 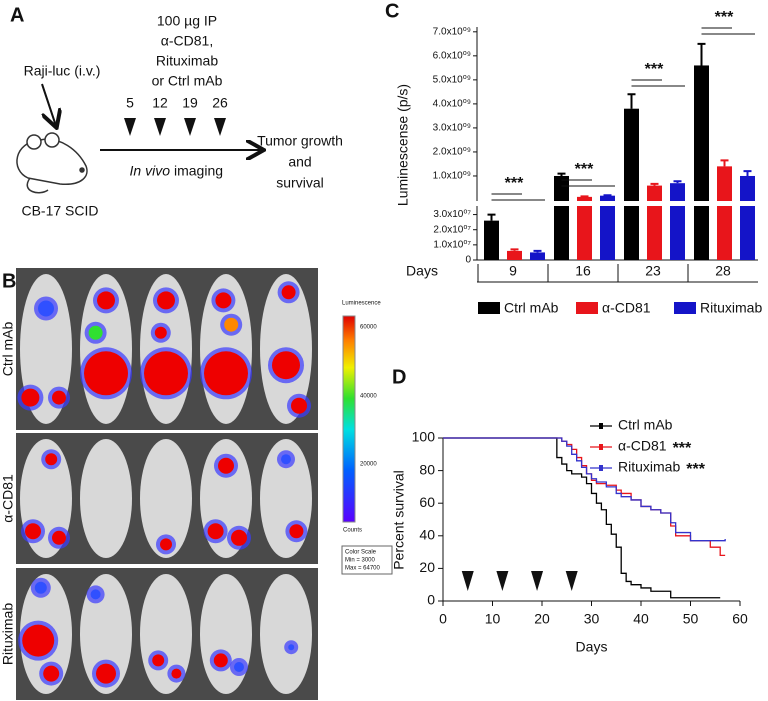 What do you see at coordinates (641, 619) in the screenshot?
I see `x-tick-label: 40` at bounding box center [641, 619].